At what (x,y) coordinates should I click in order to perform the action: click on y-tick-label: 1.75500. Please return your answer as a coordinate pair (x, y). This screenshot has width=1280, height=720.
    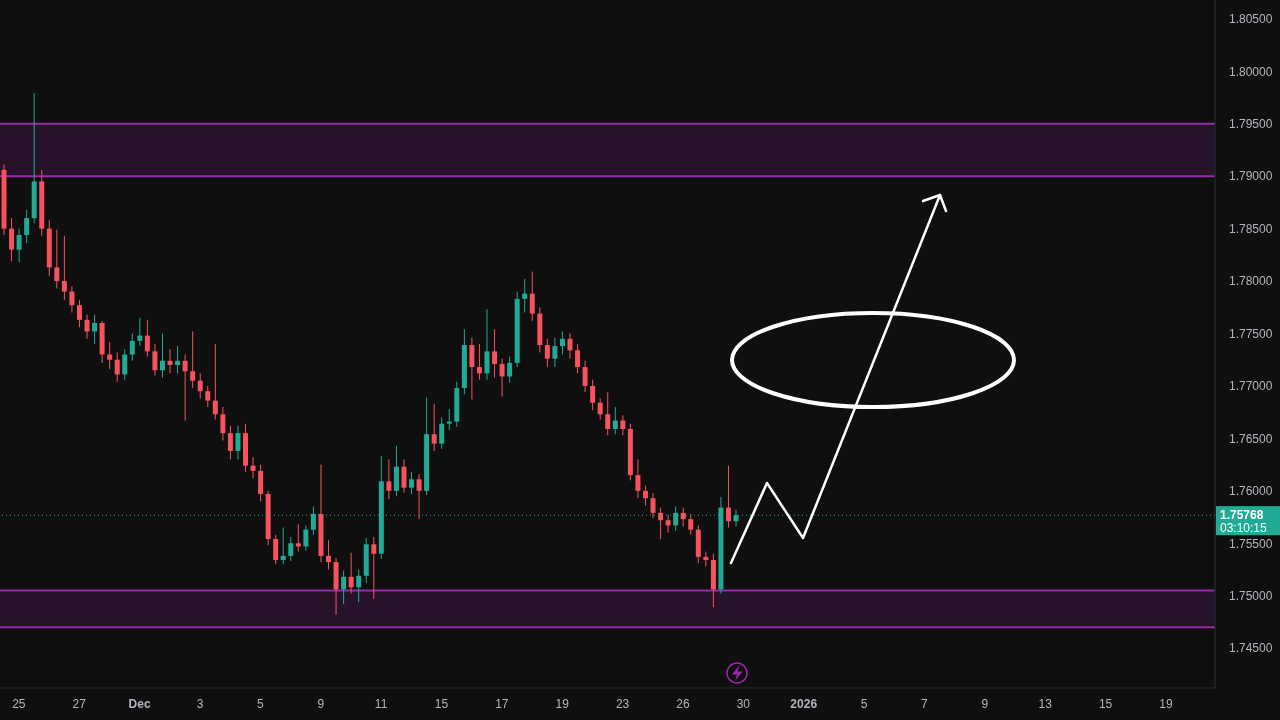
    Looking at the image, I should click on (1251, 543).